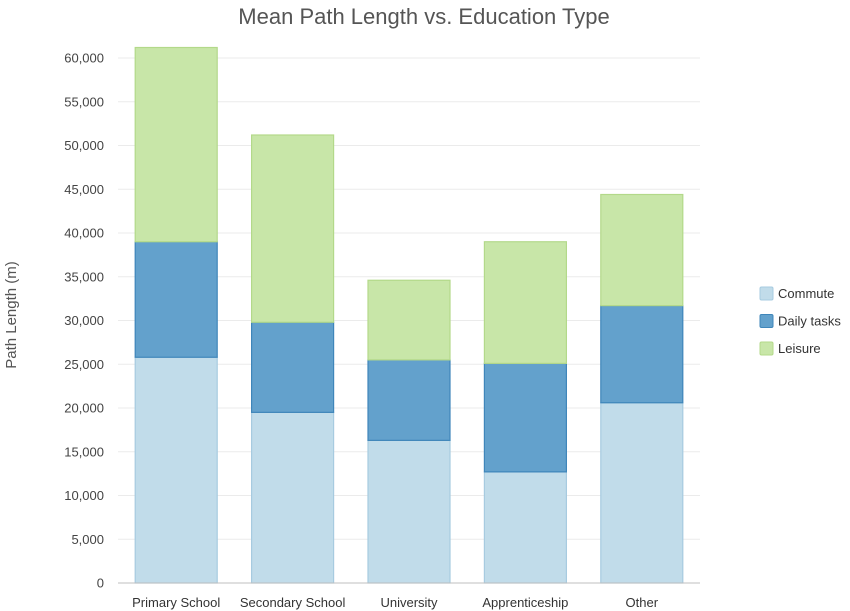 This screenshot has width=850, height=611. Describe the element at coordinates (84, 495) in the screenshot. I see `y-tick-label: 10,000` at that location.